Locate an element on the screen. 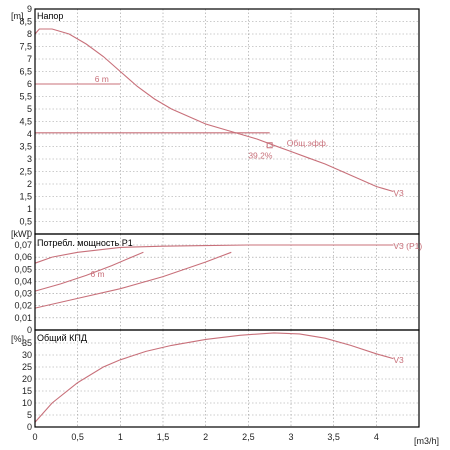 The height and width of the screenshot is (450, 450). y-tick-label: 3 is located at coordinates (29, 159).